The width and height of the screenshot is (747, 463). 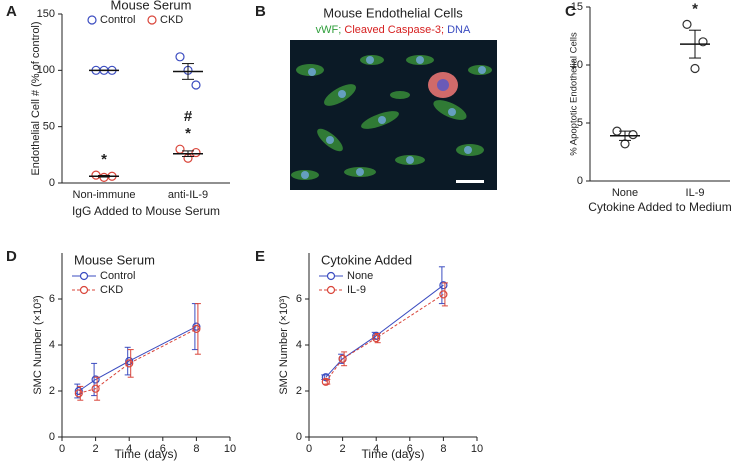 What do you see at coordinates (36, 98) in the screenshot?
I see `y-axis-label: Endothelial Cell # (% of control)` at bounding box center [36, 98].